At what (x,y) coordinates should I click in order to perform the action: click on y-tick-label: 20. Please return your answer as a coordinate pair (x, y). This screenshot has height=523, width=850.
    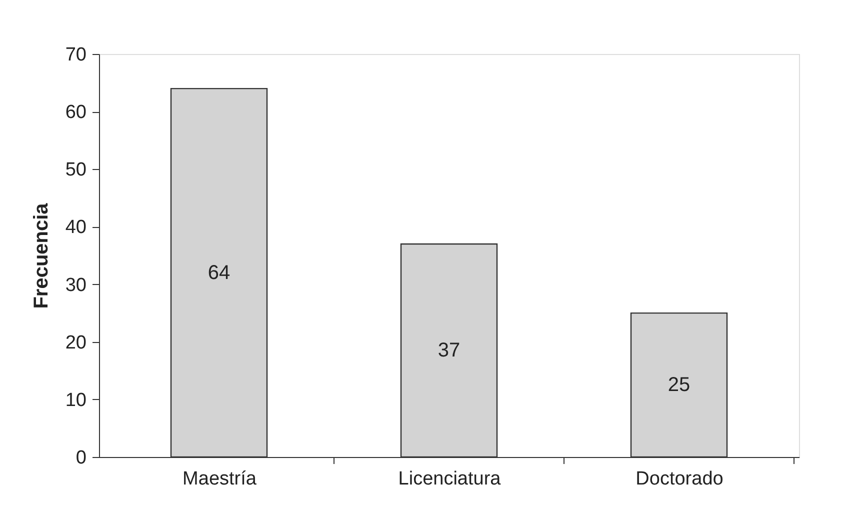
    Looking at the image, I should click on (75, 343).